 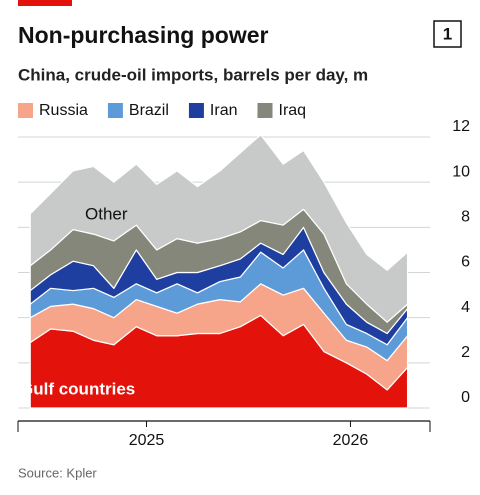 I want to click on x-tick-label: 2025, so click(x=147, y=440).